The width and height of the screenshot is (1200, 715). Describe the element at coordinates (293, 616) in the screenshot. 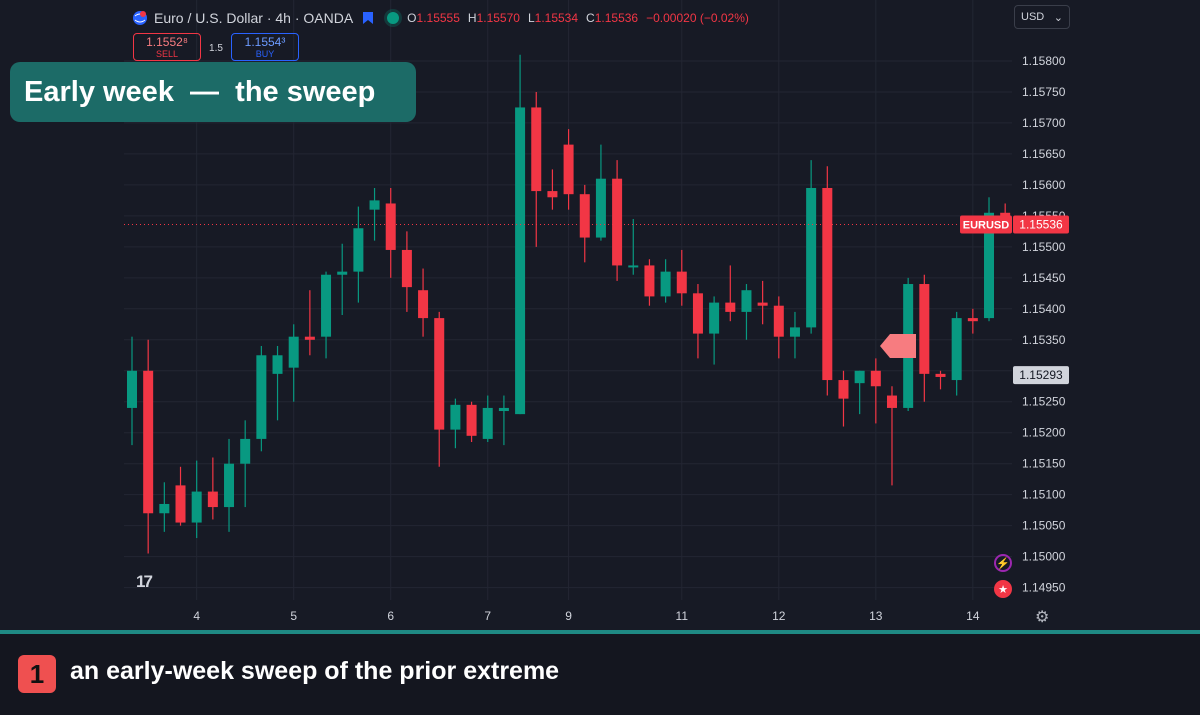

I see `time-tick-label: 5` at that location.